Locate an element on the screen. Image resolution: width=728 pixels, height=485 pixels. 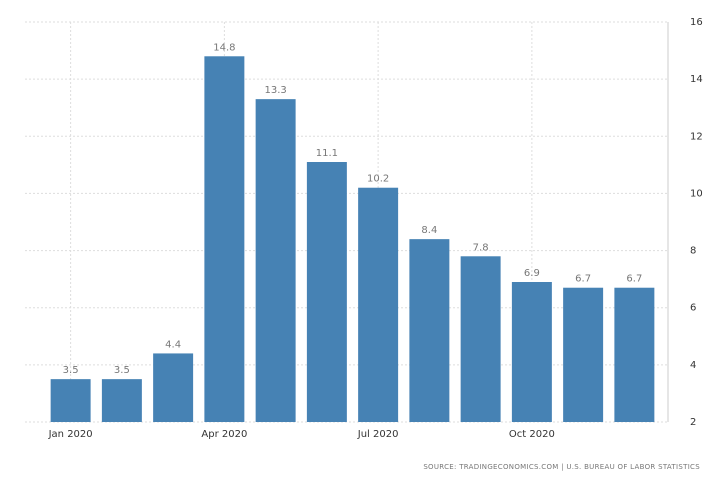
data-label: 11.1 is located at coordinates (327, 153).